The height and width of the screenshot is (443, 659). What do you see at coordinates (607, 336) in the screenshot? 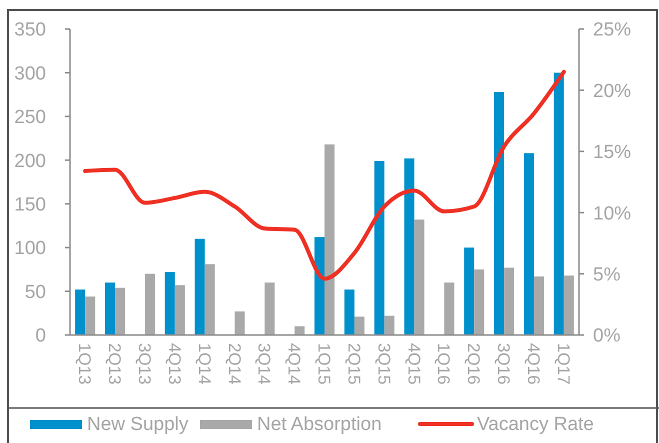
I see `y2-tick-label: 0%` at bounding box center [607, 336].